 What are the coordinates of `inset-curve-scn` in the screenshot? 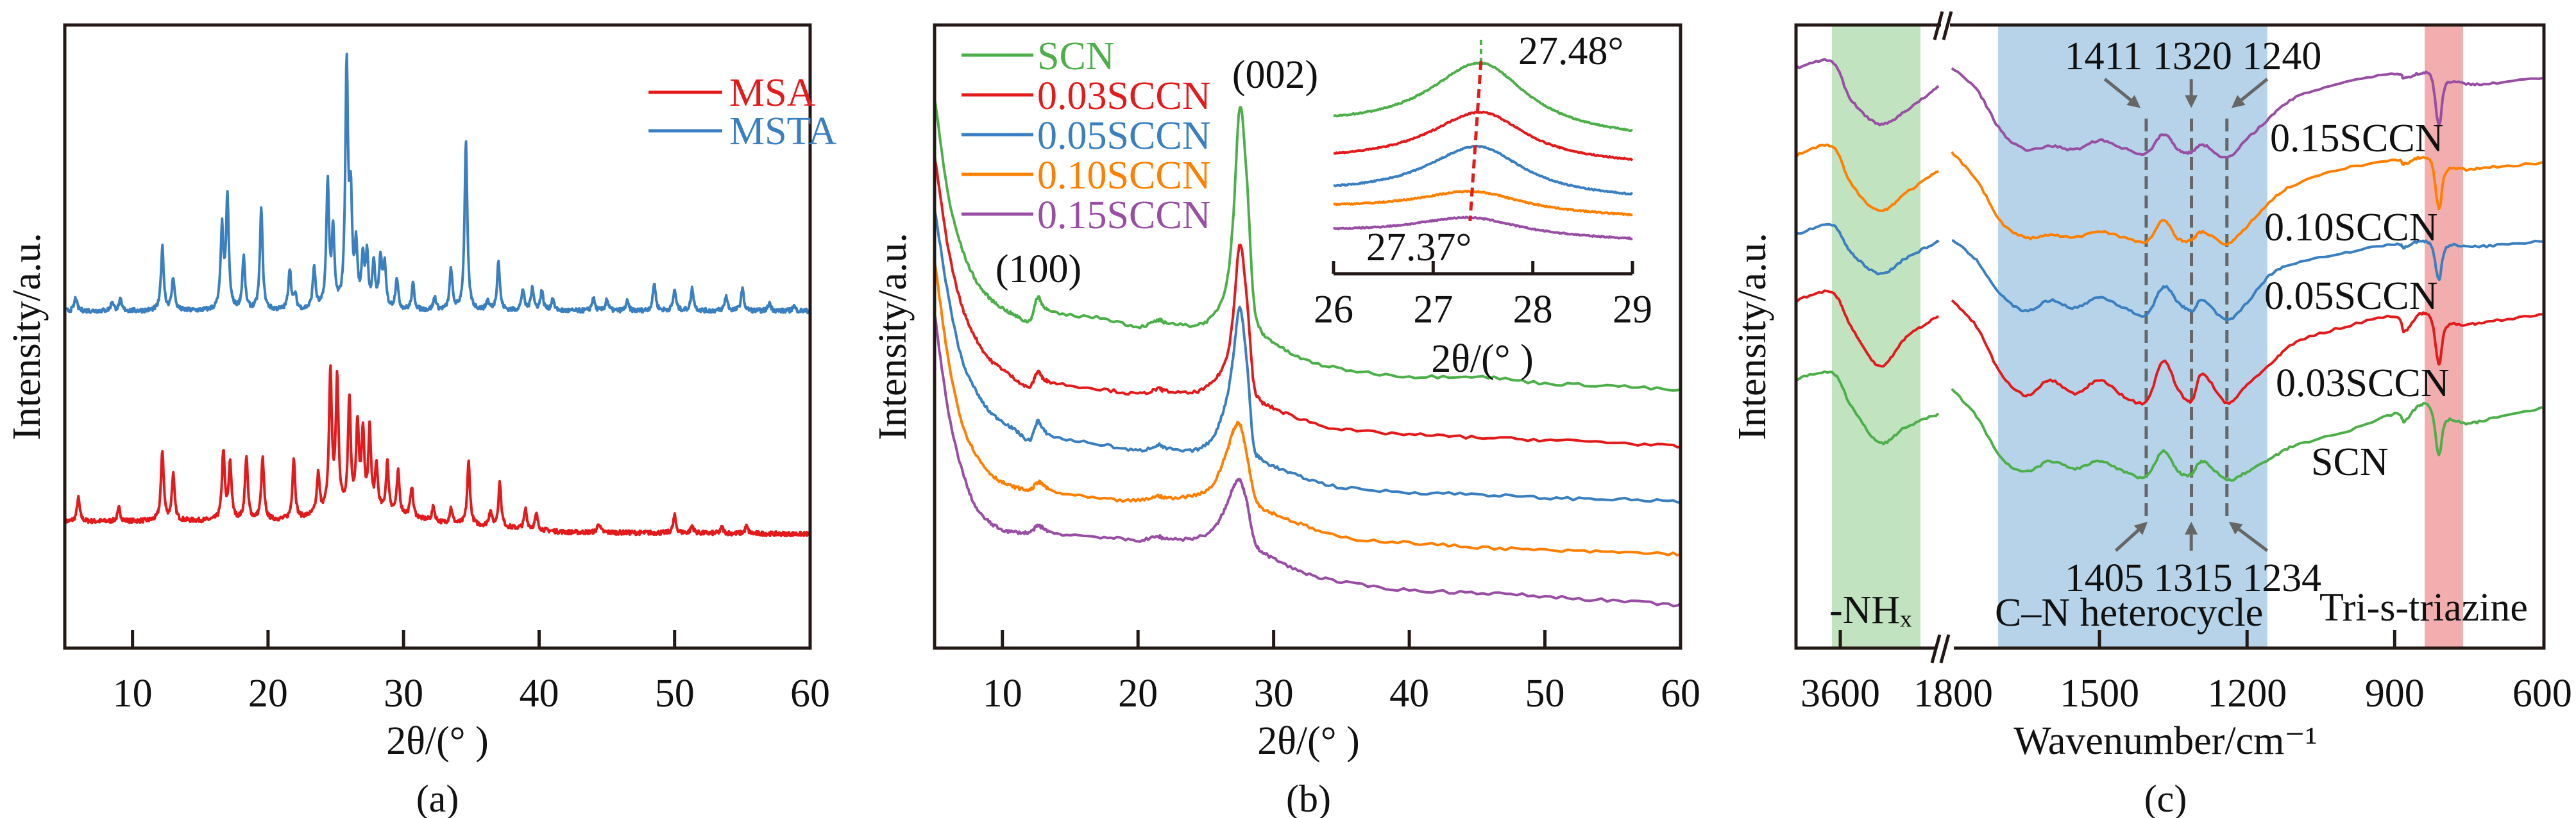 It's located at (1483, 97).